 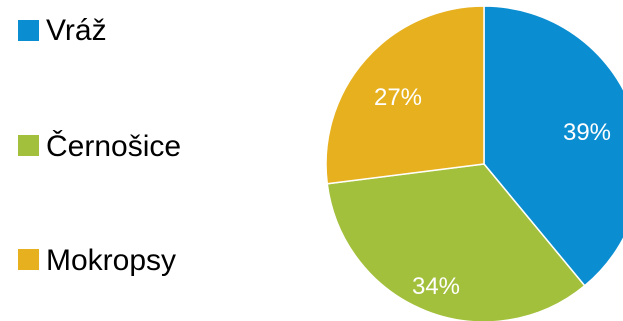 What do you see at coordinates (28, 259) in the screenshot?
I see `legend-swatch-mokropsy` at bounding box center [28, 259].